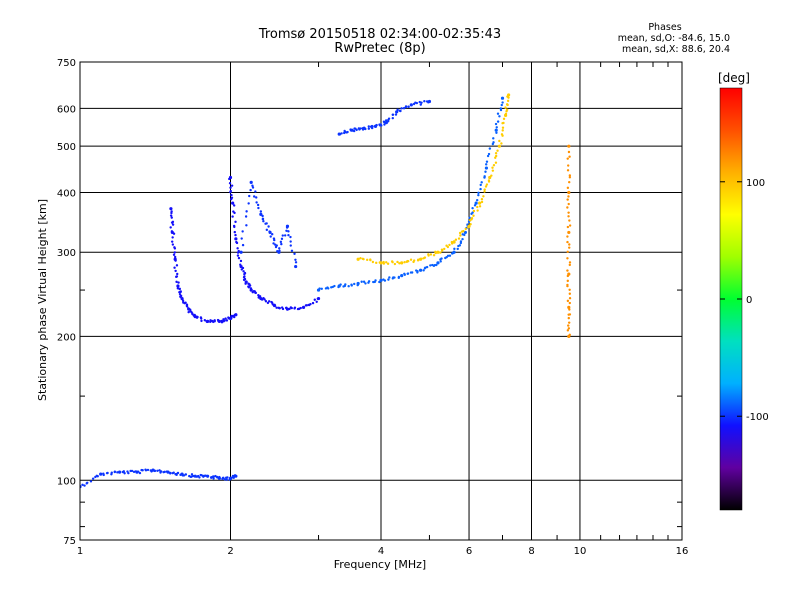 The height and width of the screenshot is (600, 800). What do you see at coordinates (757, 417) in the screenshot?
I see `colorbar-tick-label: -100` at bounding box center [757, 417].